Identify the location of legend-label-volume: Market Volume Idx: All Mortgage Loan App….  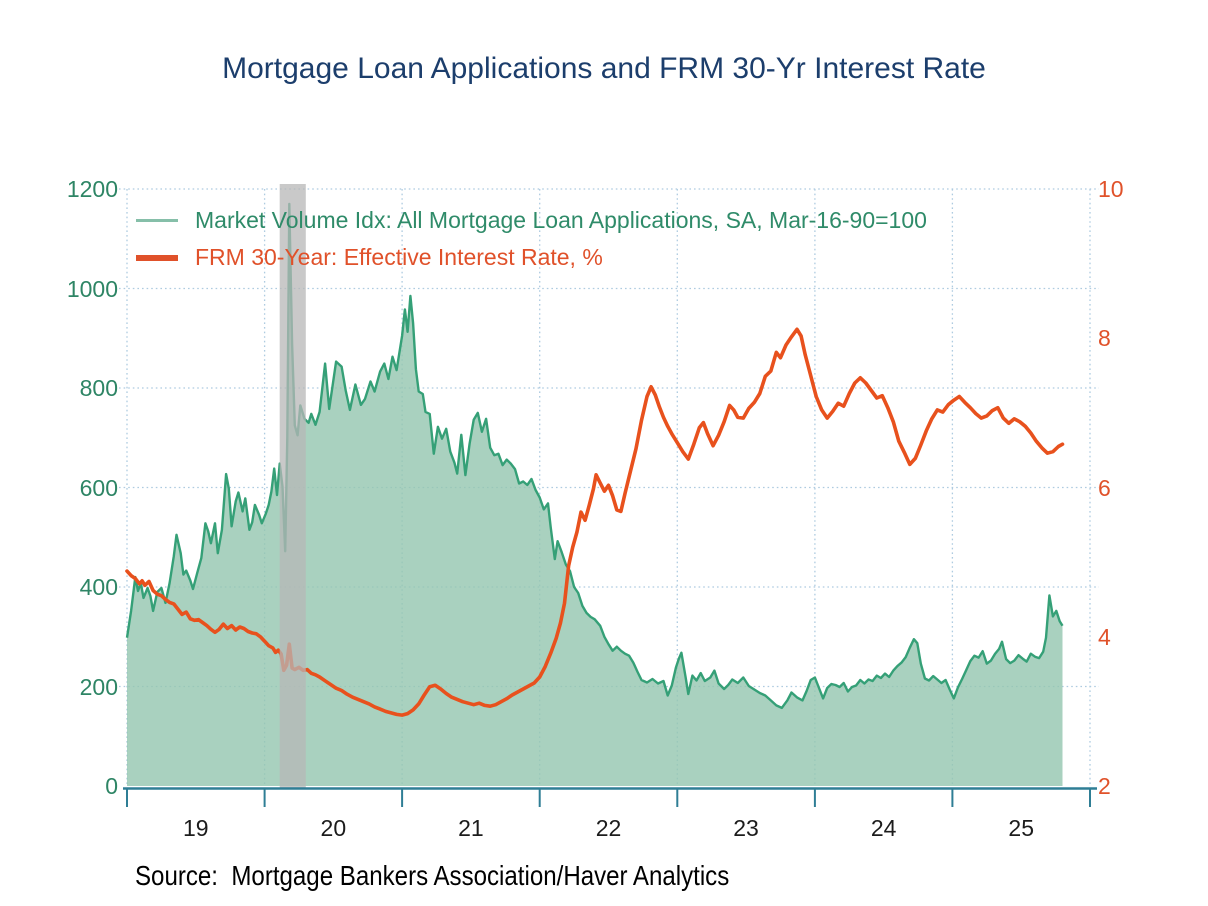
(561, 220).